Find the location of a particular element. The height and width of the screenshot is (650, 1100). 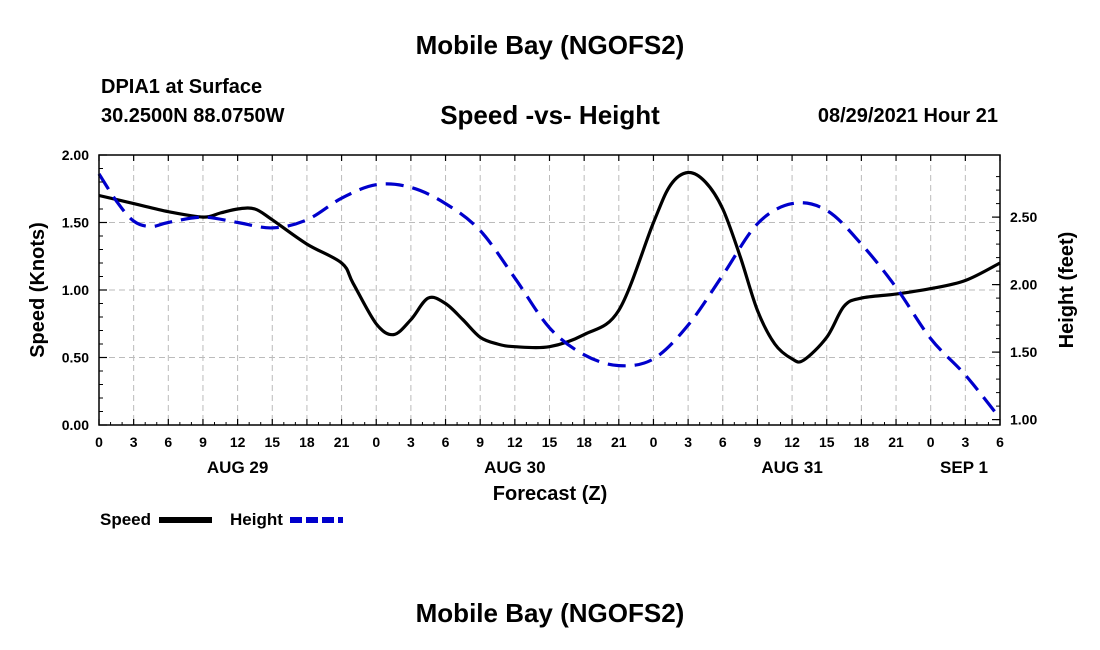

y2-tick-label: 2.00 is located at coordinates (1023, 285).